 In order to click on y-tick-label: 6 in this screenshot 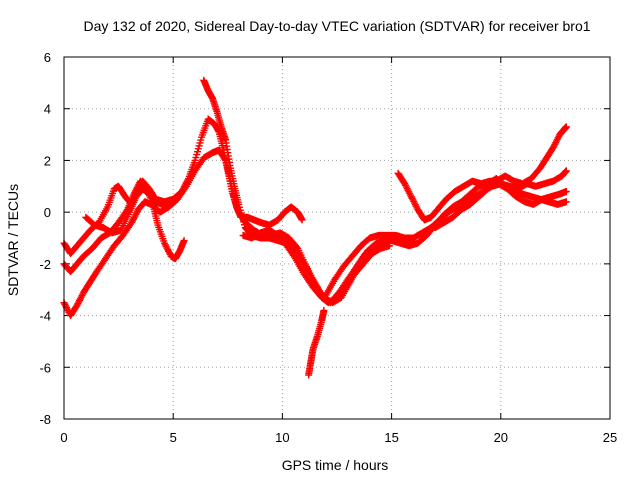, I will do `click(47, 57)`.